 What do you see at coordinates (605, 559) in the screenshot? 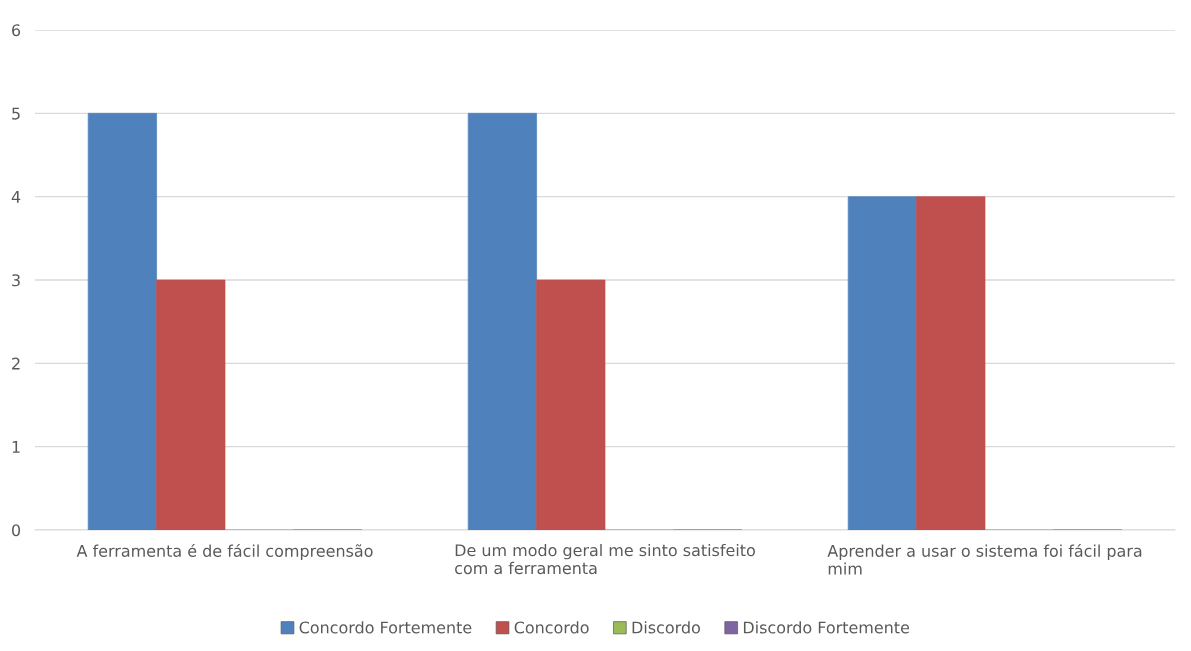
I see `x-tick-label: De um modo geral me sinto satisfeito com a ferramenta` at bounding box center [605, 559].